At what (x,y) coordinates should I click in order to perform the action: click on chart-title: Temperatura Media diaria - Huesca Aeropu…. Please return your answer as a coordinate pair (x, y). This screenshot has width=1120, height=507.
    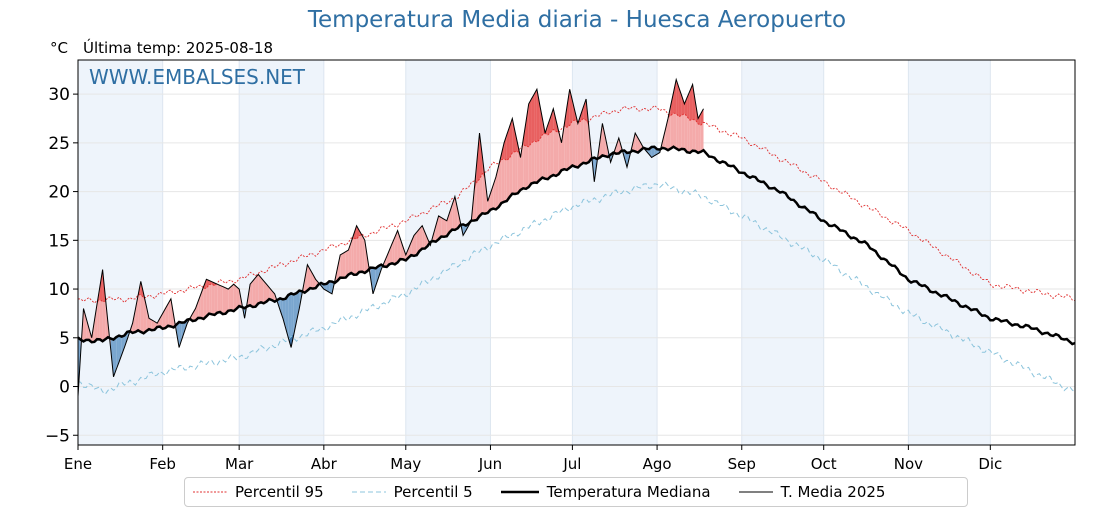
    Looking at the image, I should click on (577, 20).